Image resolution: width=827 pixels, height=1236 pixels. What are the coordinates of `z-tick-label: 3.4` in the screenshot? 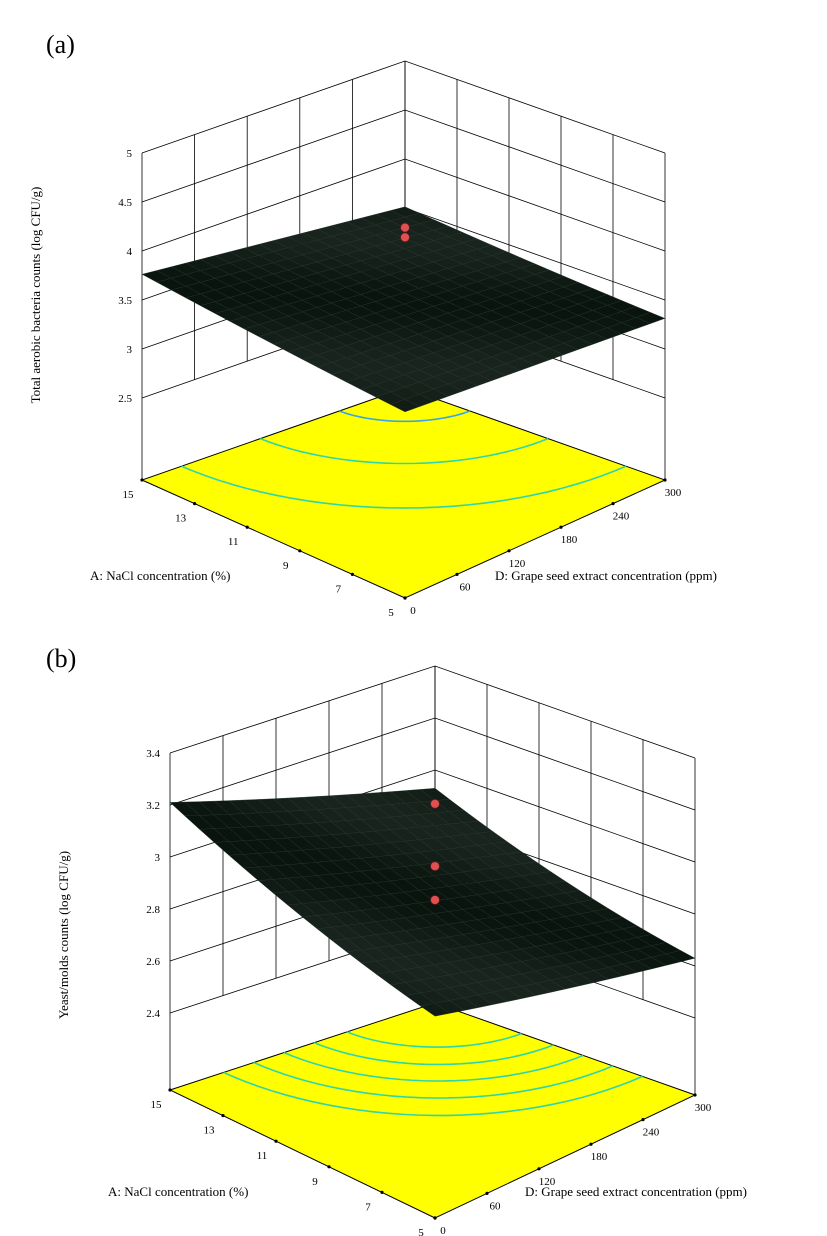 It's located at (153, 754).